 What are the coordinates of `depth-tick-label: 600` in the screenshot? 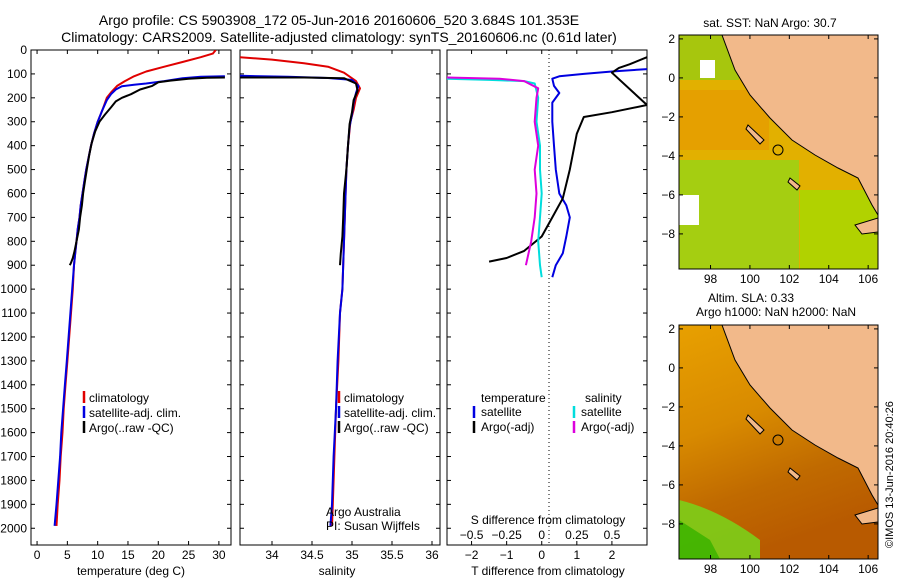 It's located at (17, 193).